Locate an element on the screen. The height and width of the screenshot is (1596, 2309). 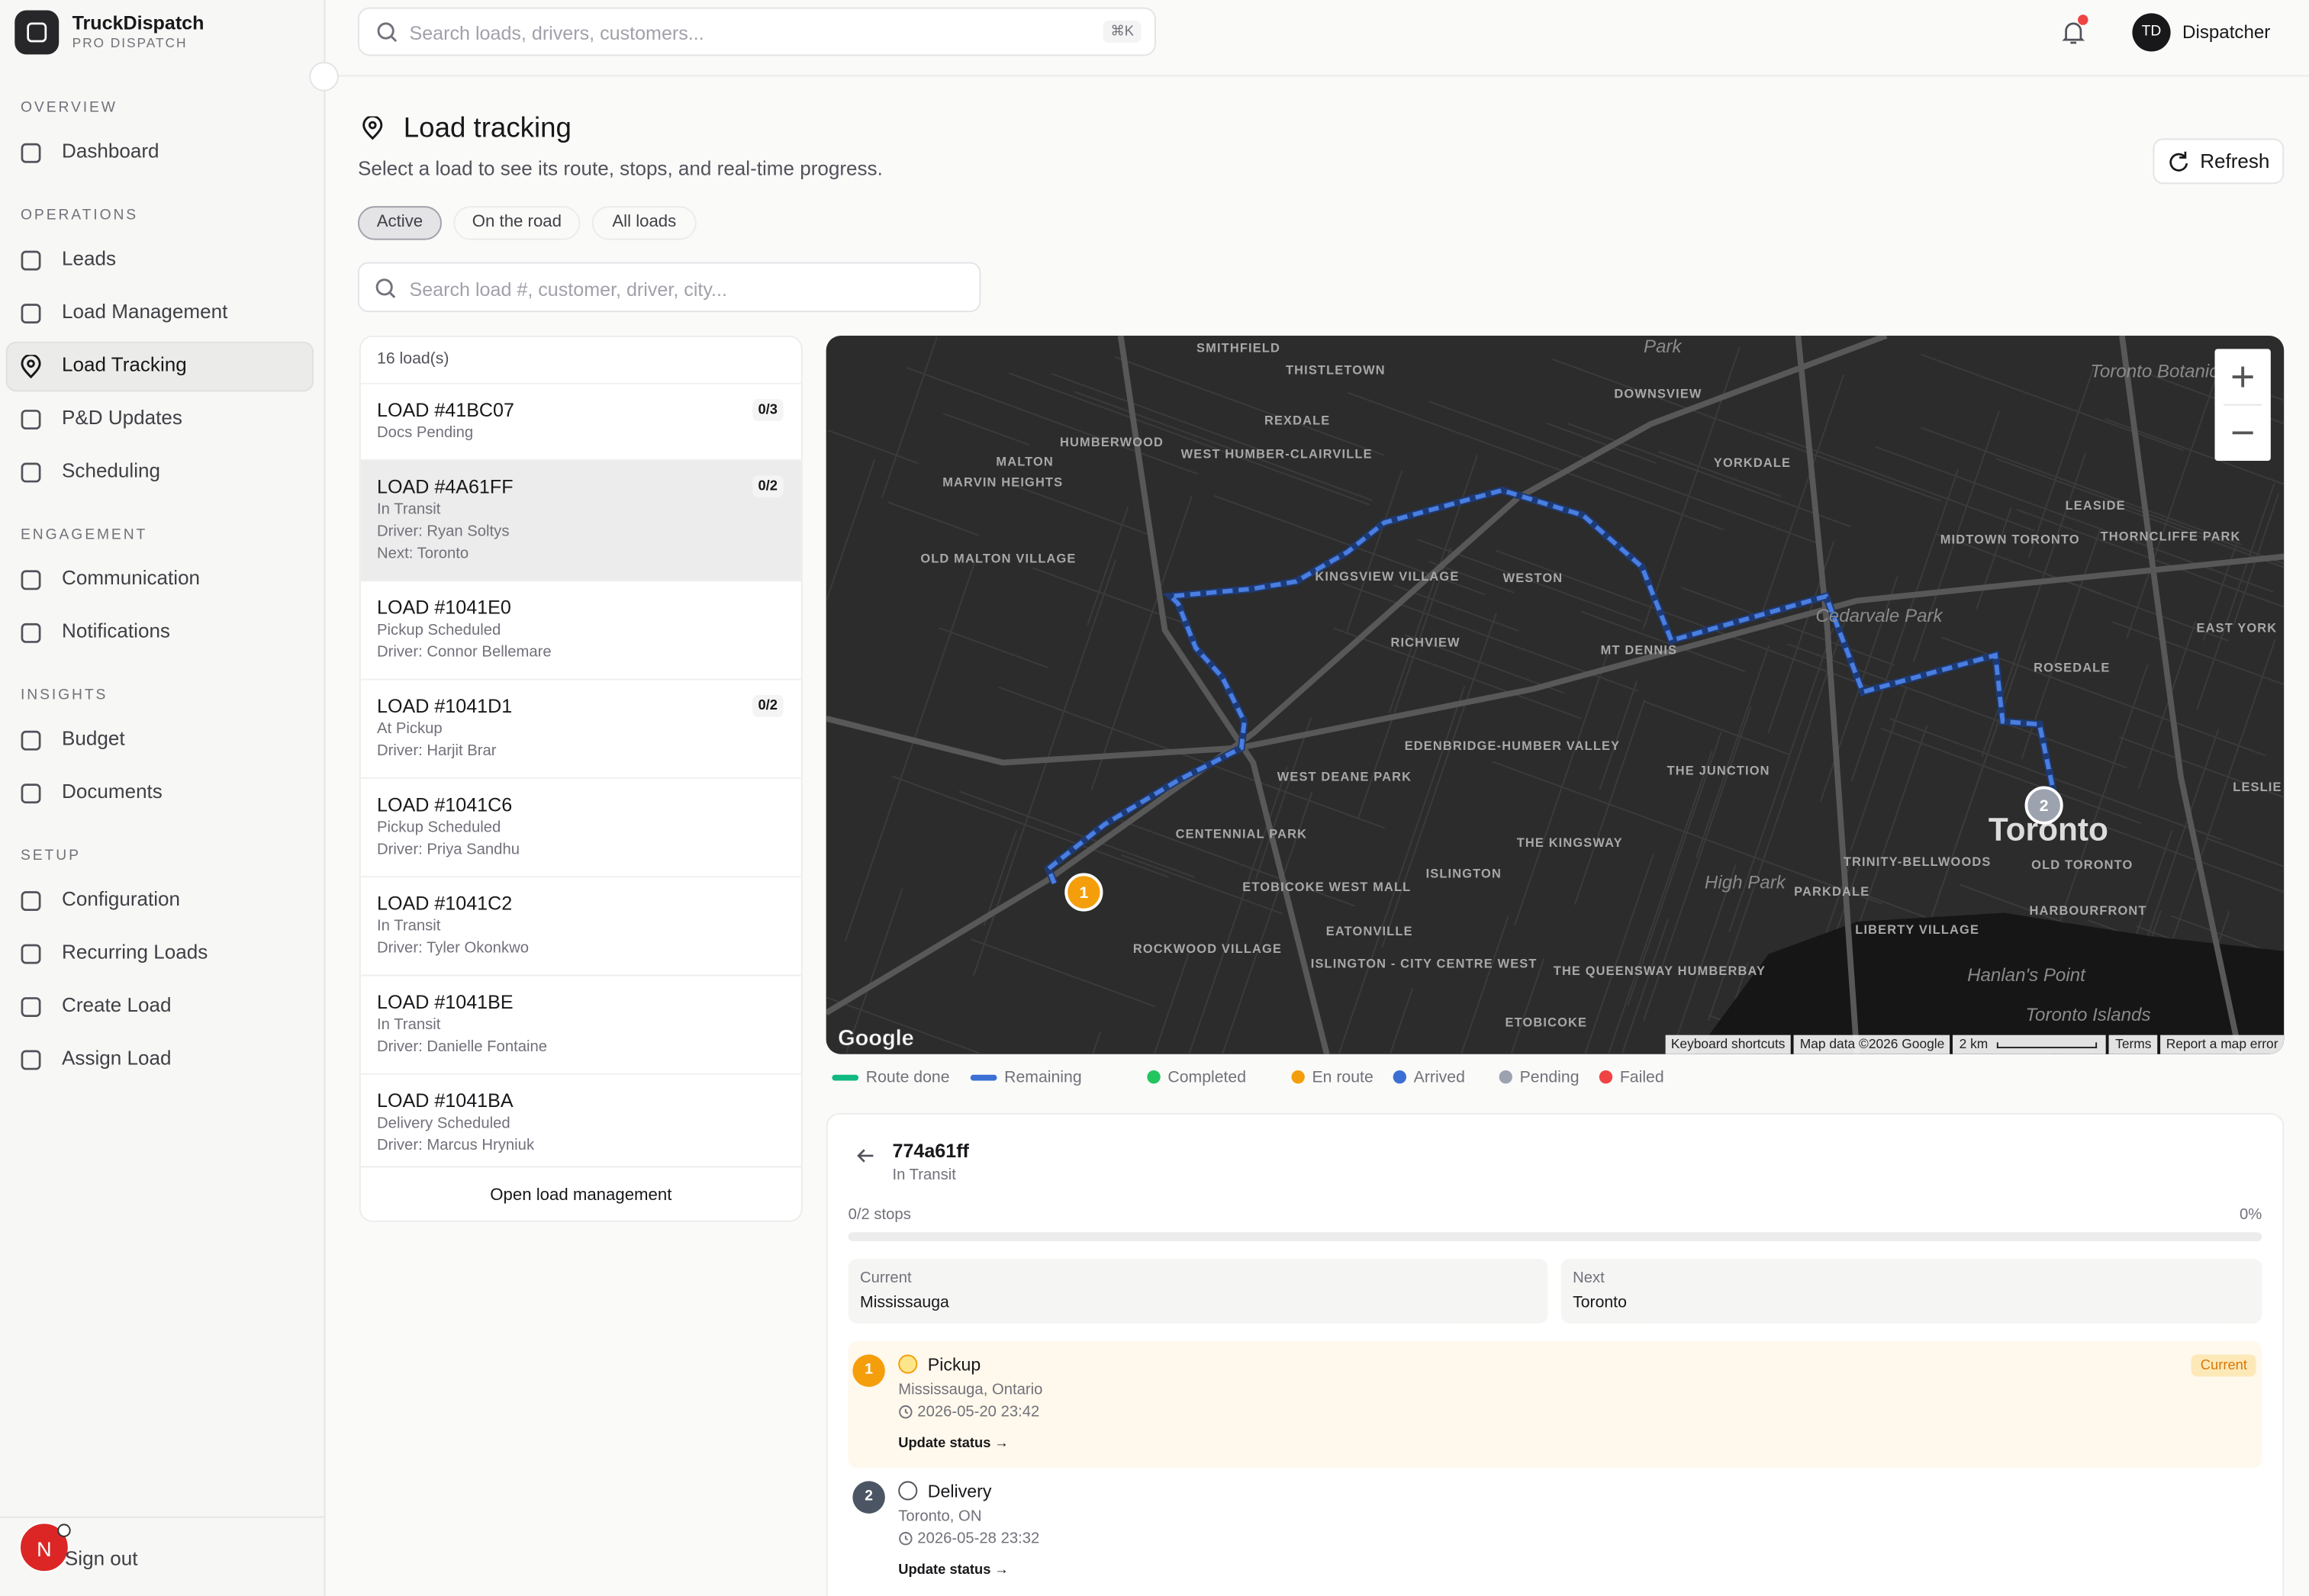
stop-location: Mississauga, Ontario is located at coordinates (971, 1390).